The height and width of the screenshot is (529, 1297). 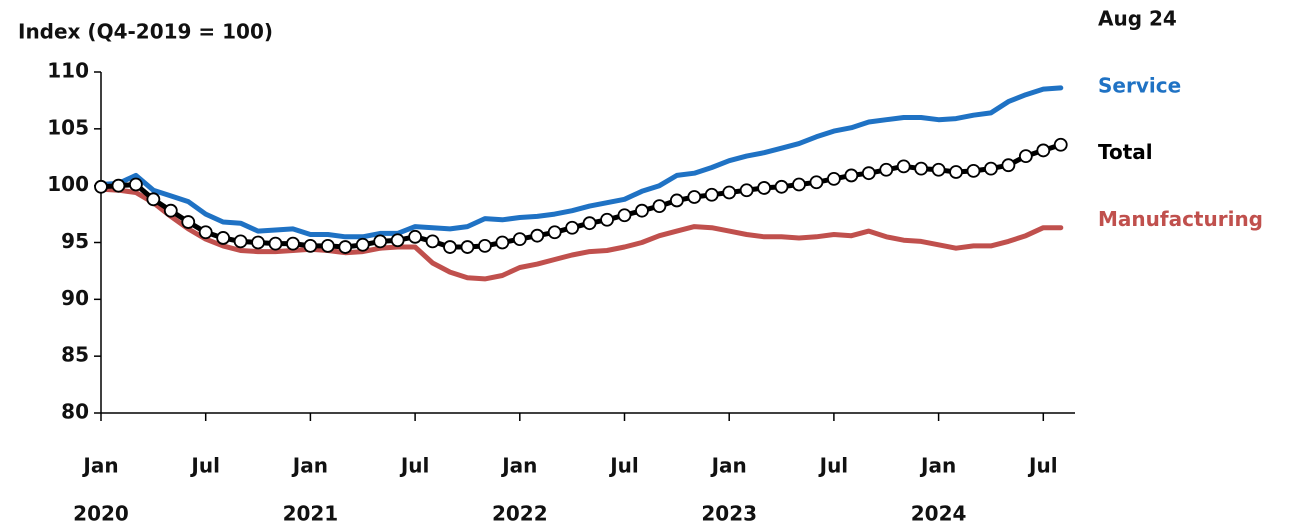 I want to click on y-tick-label: 105, so click(x=68, y=127).